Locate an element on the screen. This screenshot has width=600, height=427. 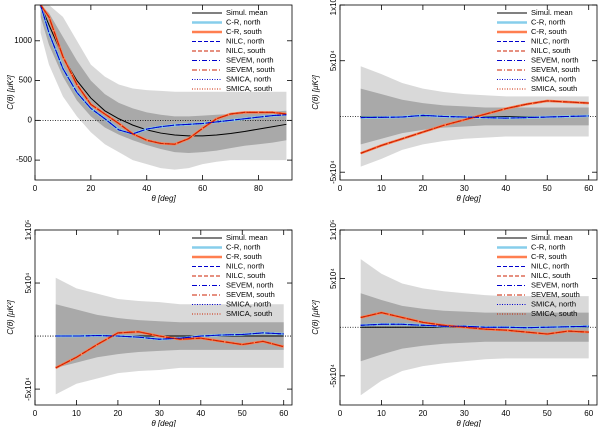
y-tick-label: 0 is located at coordinates (30, 119).